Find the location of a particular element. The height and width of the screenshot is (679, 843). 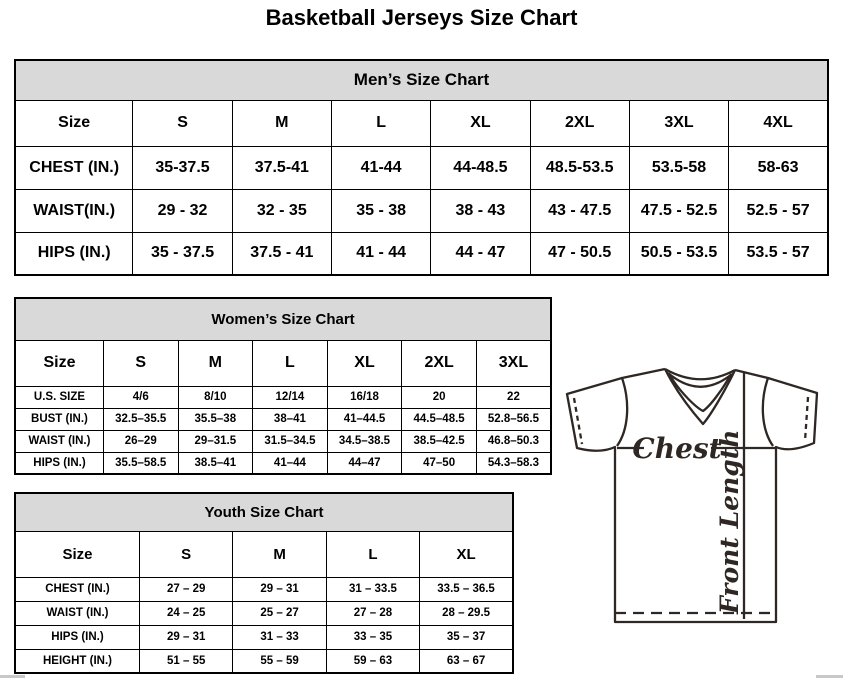

value-cell: 31 – 33 is located at coordinates (279, 637).